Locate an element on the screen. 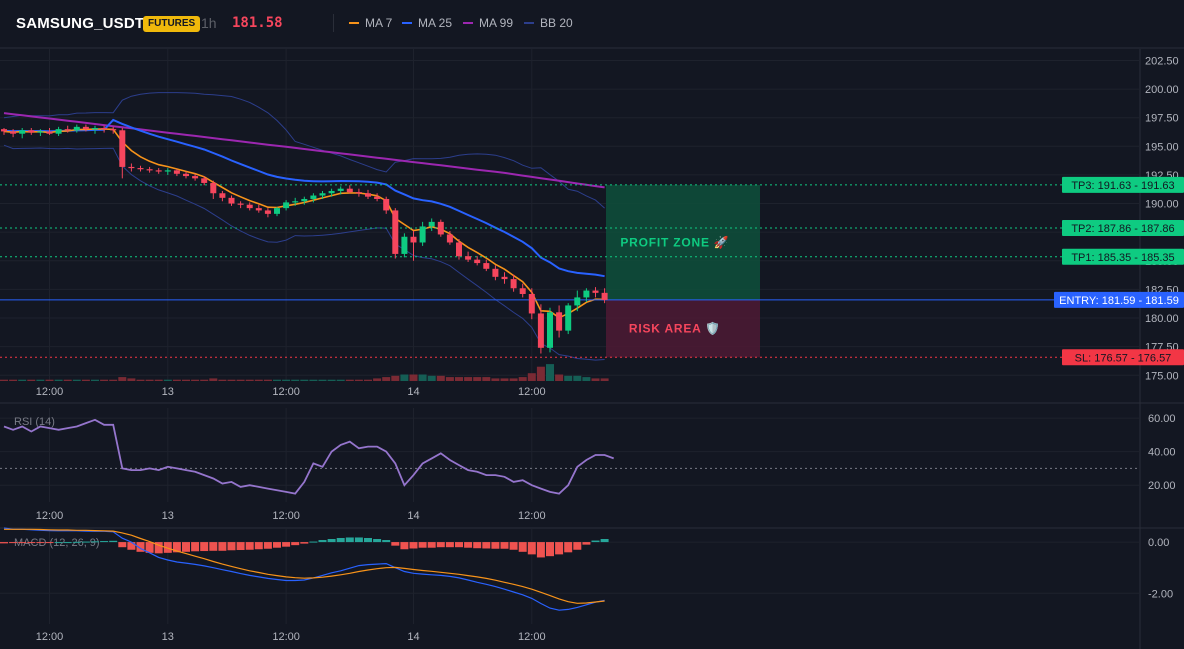 The image size is (1184, 649). sl-level-badge is located at coordinates (1123, 357).